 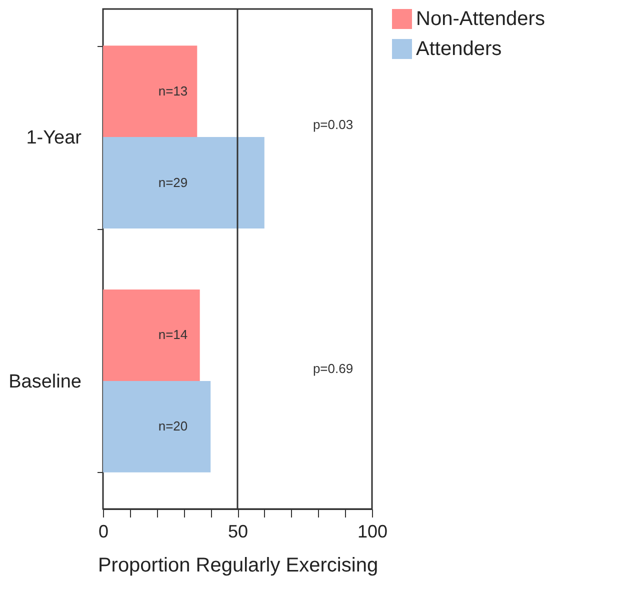 I want to click on annotation: n=20, so click(x=173, y=426).